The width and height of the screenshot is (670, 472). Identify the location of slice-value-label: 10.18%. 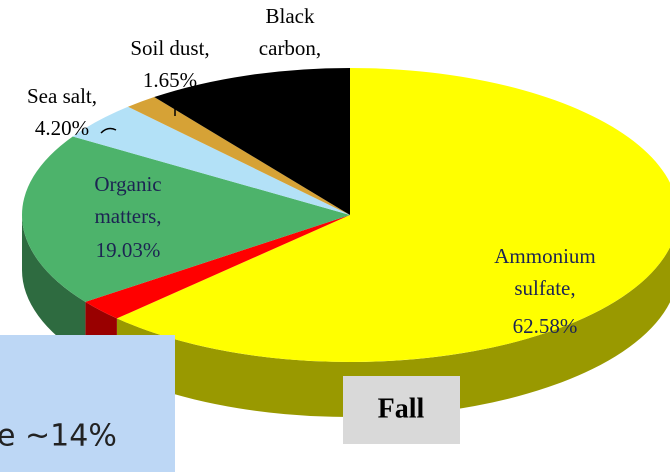
(290, 88).